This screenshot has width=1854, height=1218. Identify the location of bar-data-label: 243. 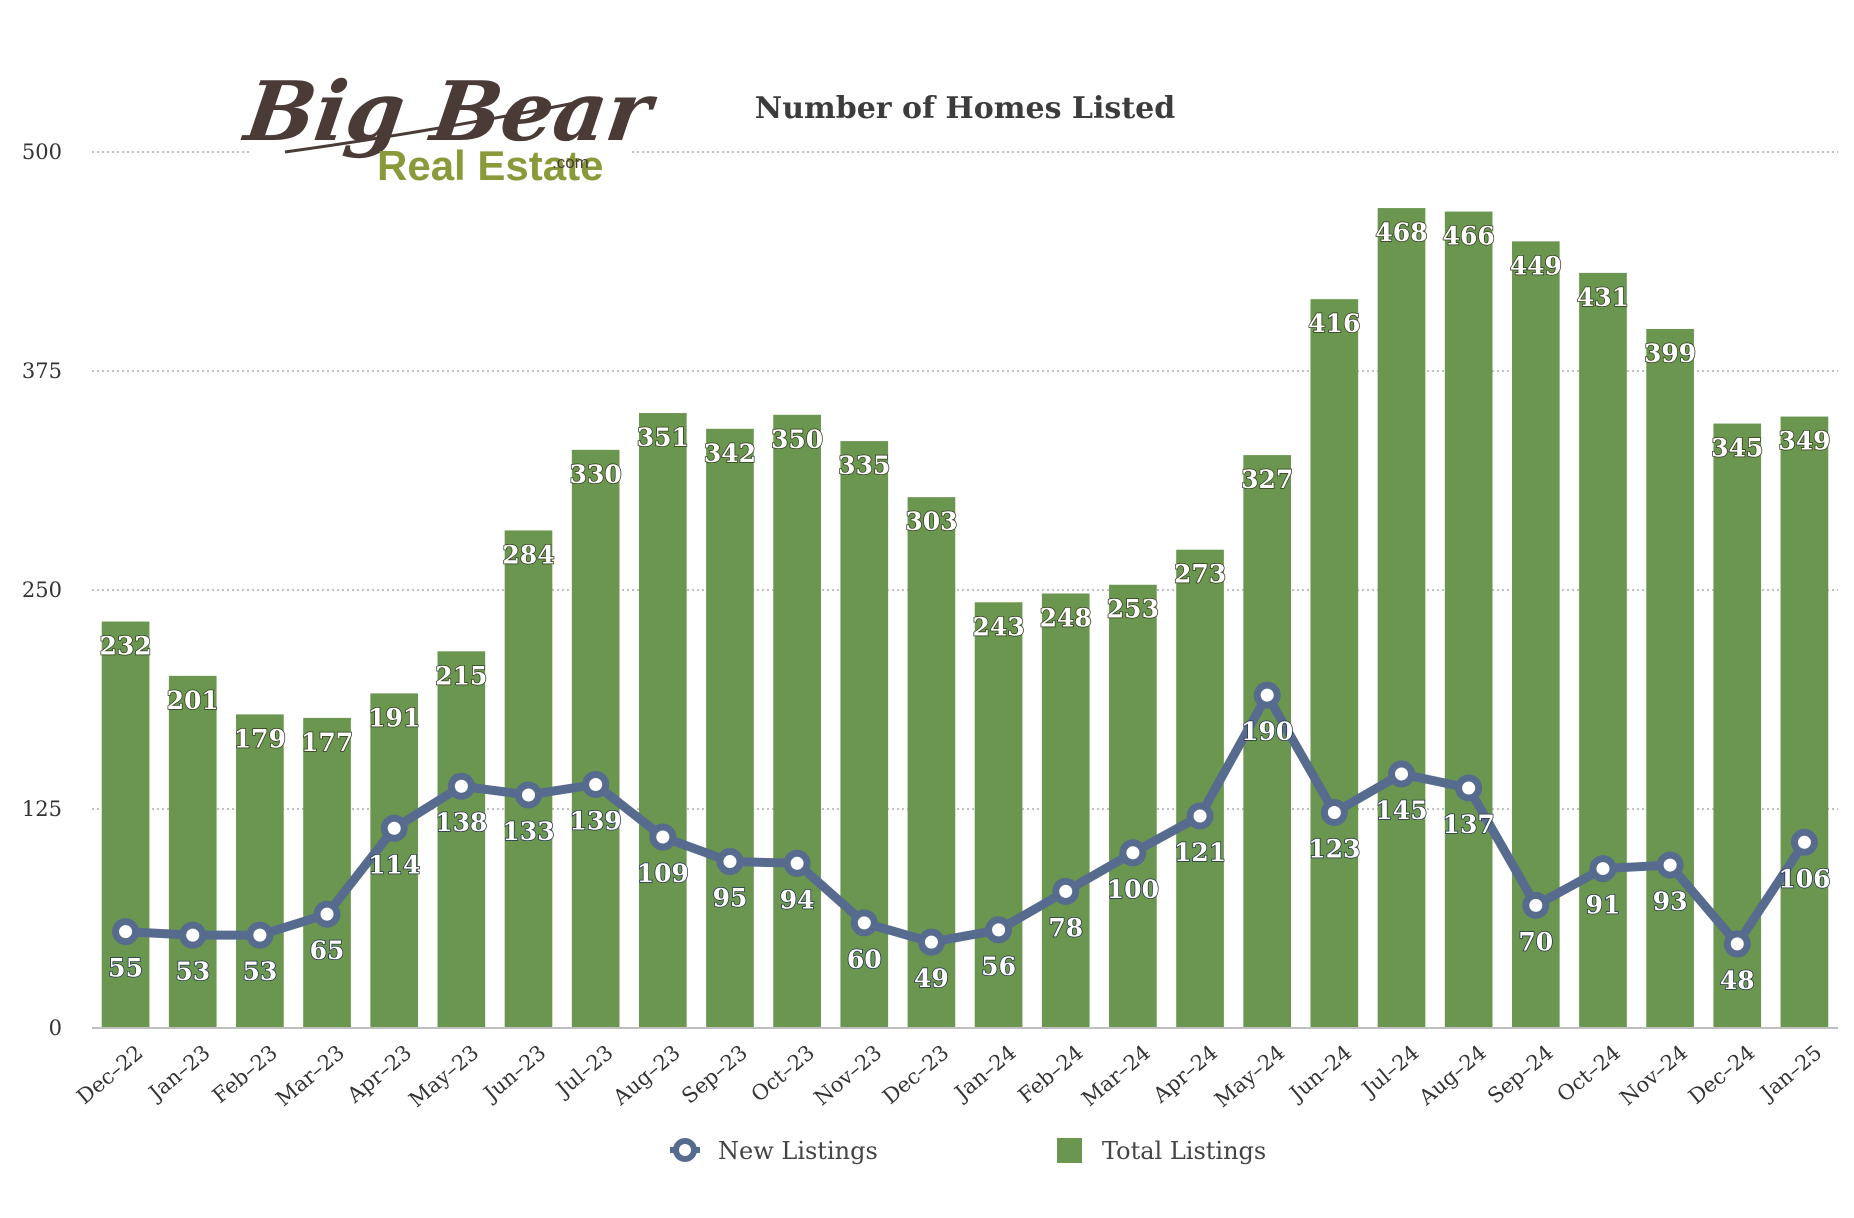
(998, 626).